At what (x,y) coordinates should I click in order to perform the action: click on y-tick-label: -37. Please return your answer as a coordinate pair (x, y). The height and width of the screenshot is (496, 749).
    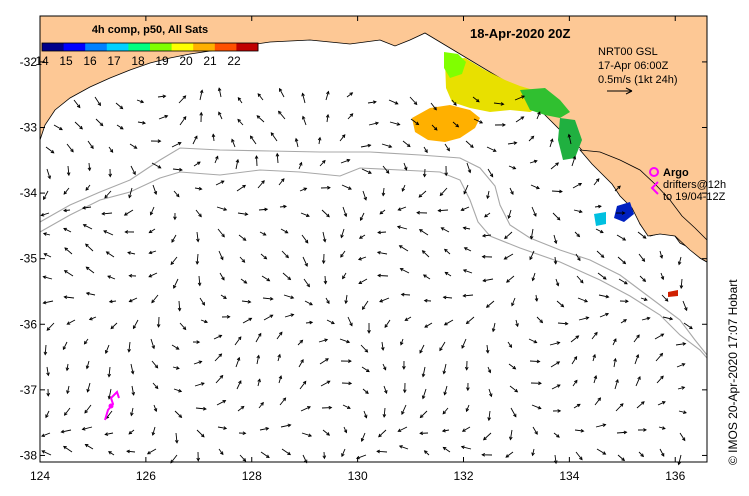
    Looking at the image, I should click on (29, 390).